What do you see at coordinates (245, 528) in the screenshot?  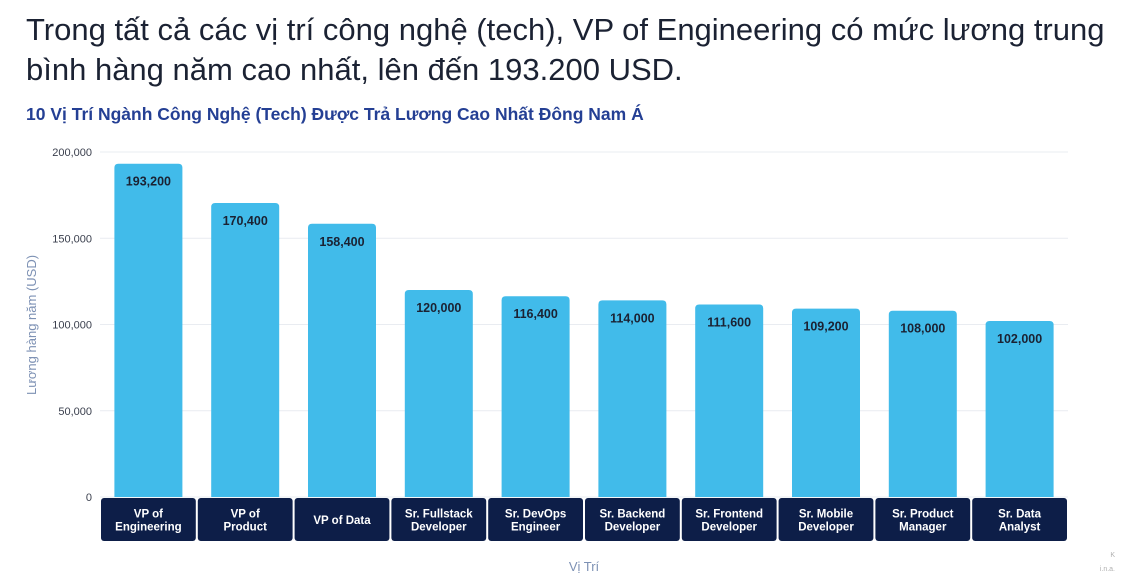 I see `category-label: Product` at bounding box center [245, 528].